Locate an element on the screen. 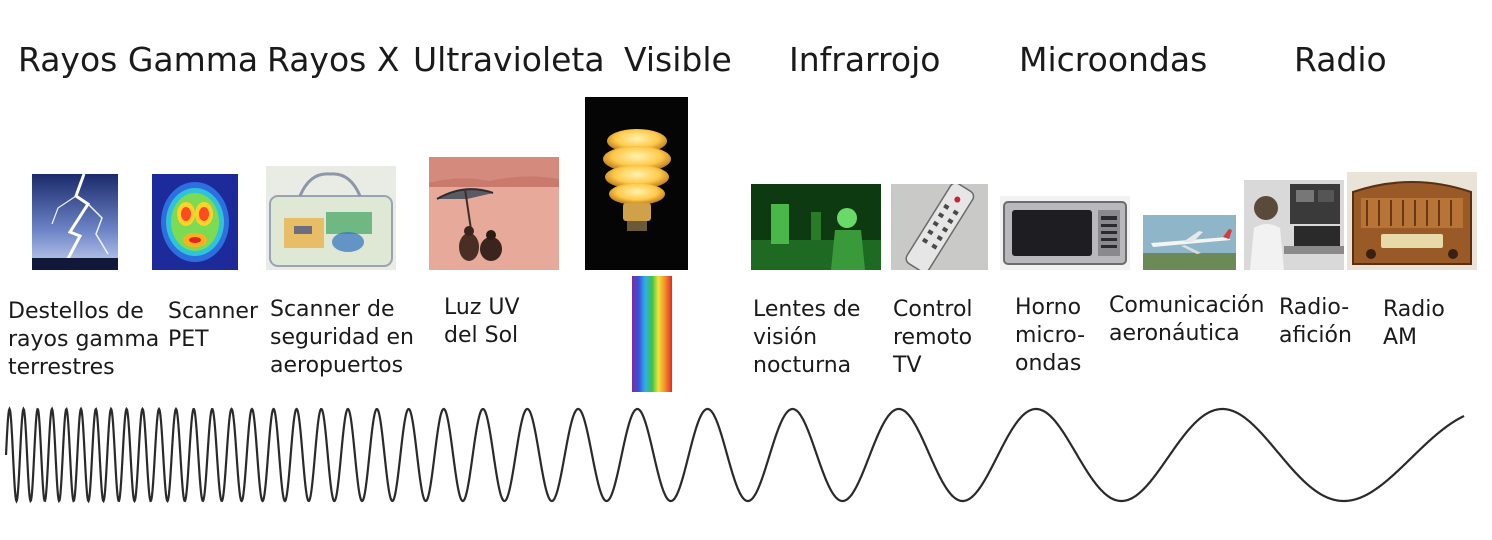 The height and width of the screenshot is (540, 1492). caption-line: remoto is located at coordinates (933, 337).